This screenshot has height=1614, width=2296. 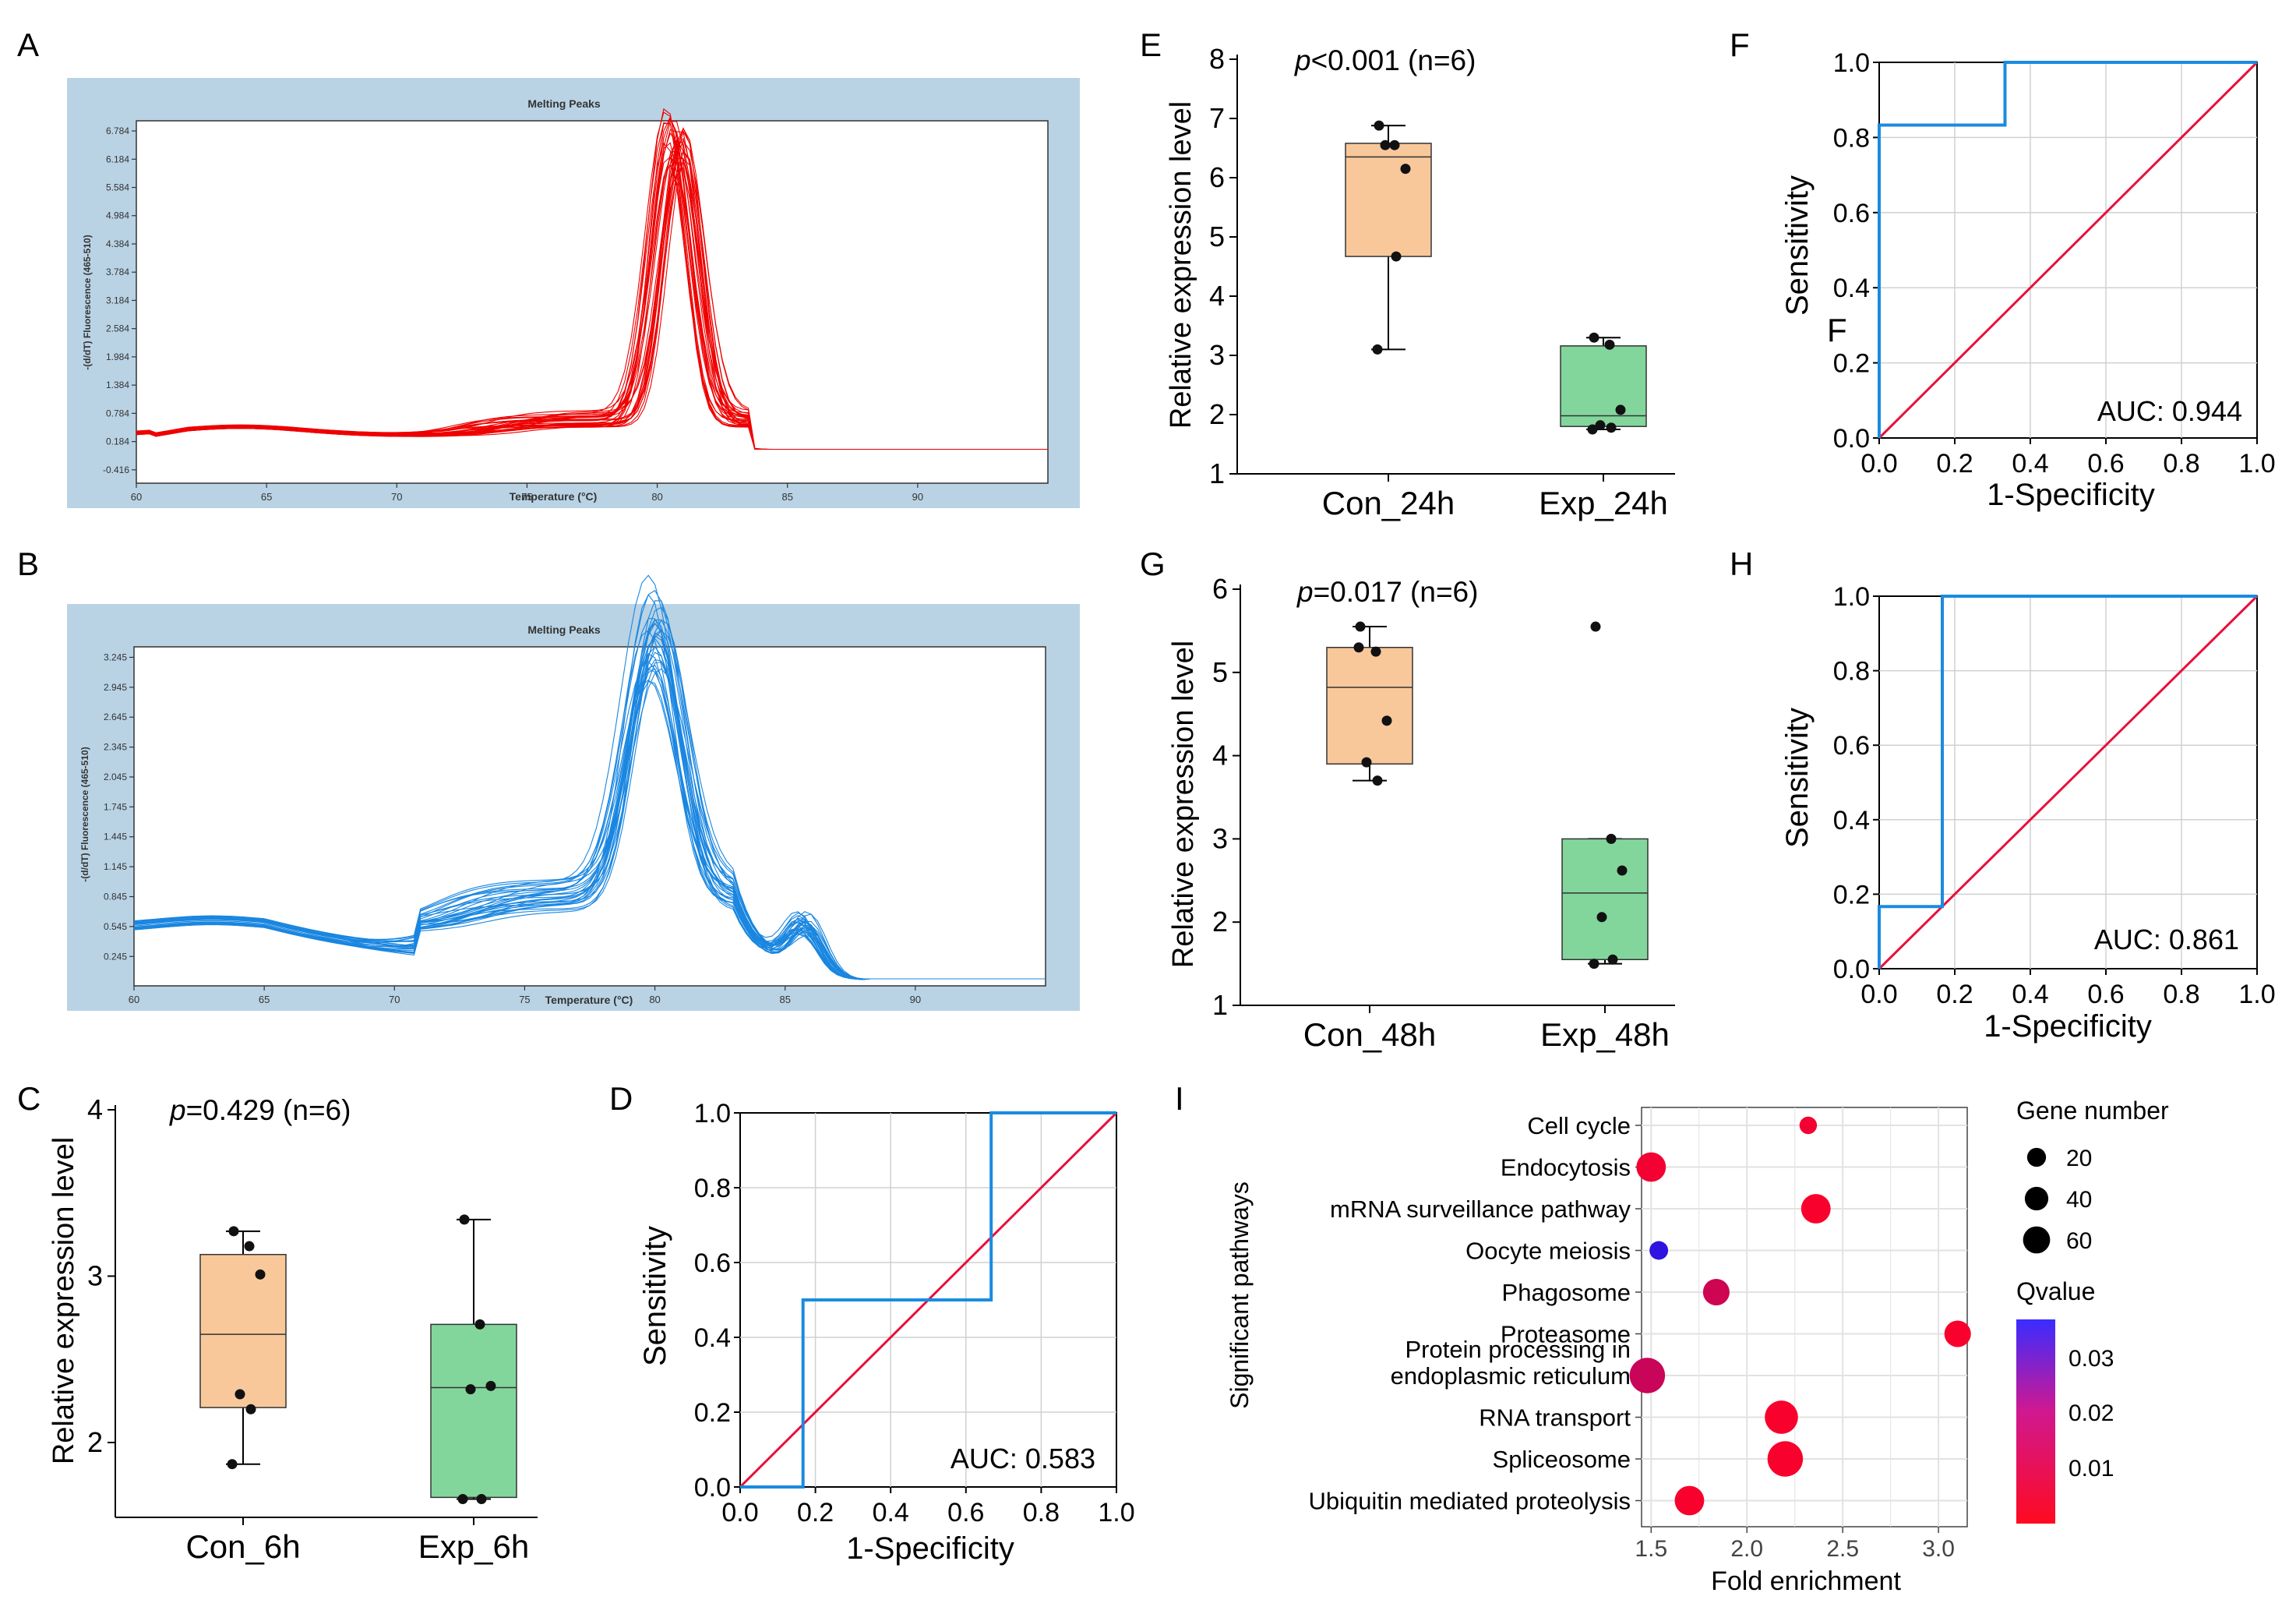 What do you see at coordinates (264, 999) in the screenshot?
I see `panel-b-xtick-label: 65` at bounding box center [264, 999].